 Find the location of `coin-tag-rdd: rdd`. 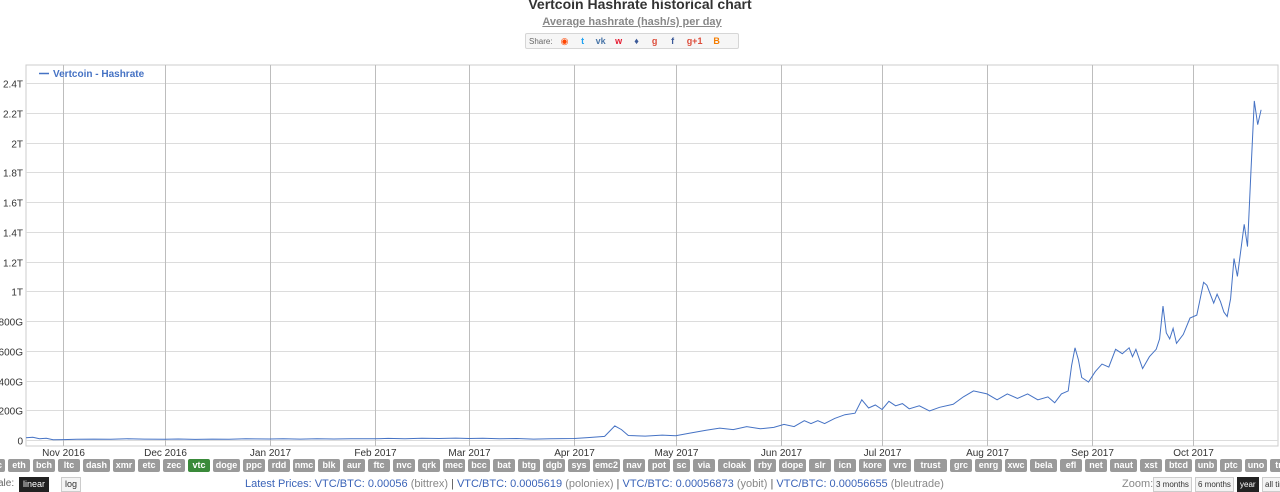

coin-tag-rdd: rdd is located at coordinates (279, 465).